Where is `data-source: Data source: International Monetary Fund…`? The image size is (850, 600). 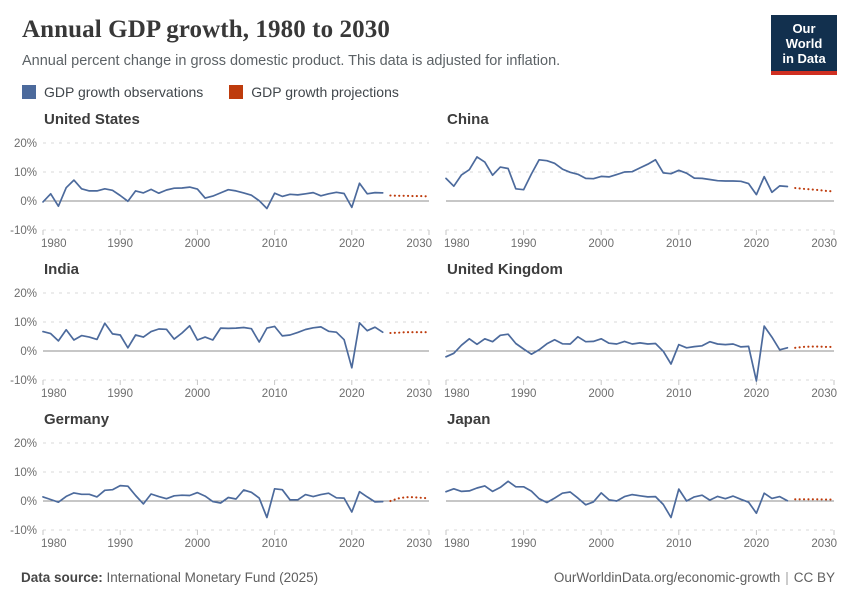
data-source: Data source: International Monetary Fund… is located at coordinates (169, 577).